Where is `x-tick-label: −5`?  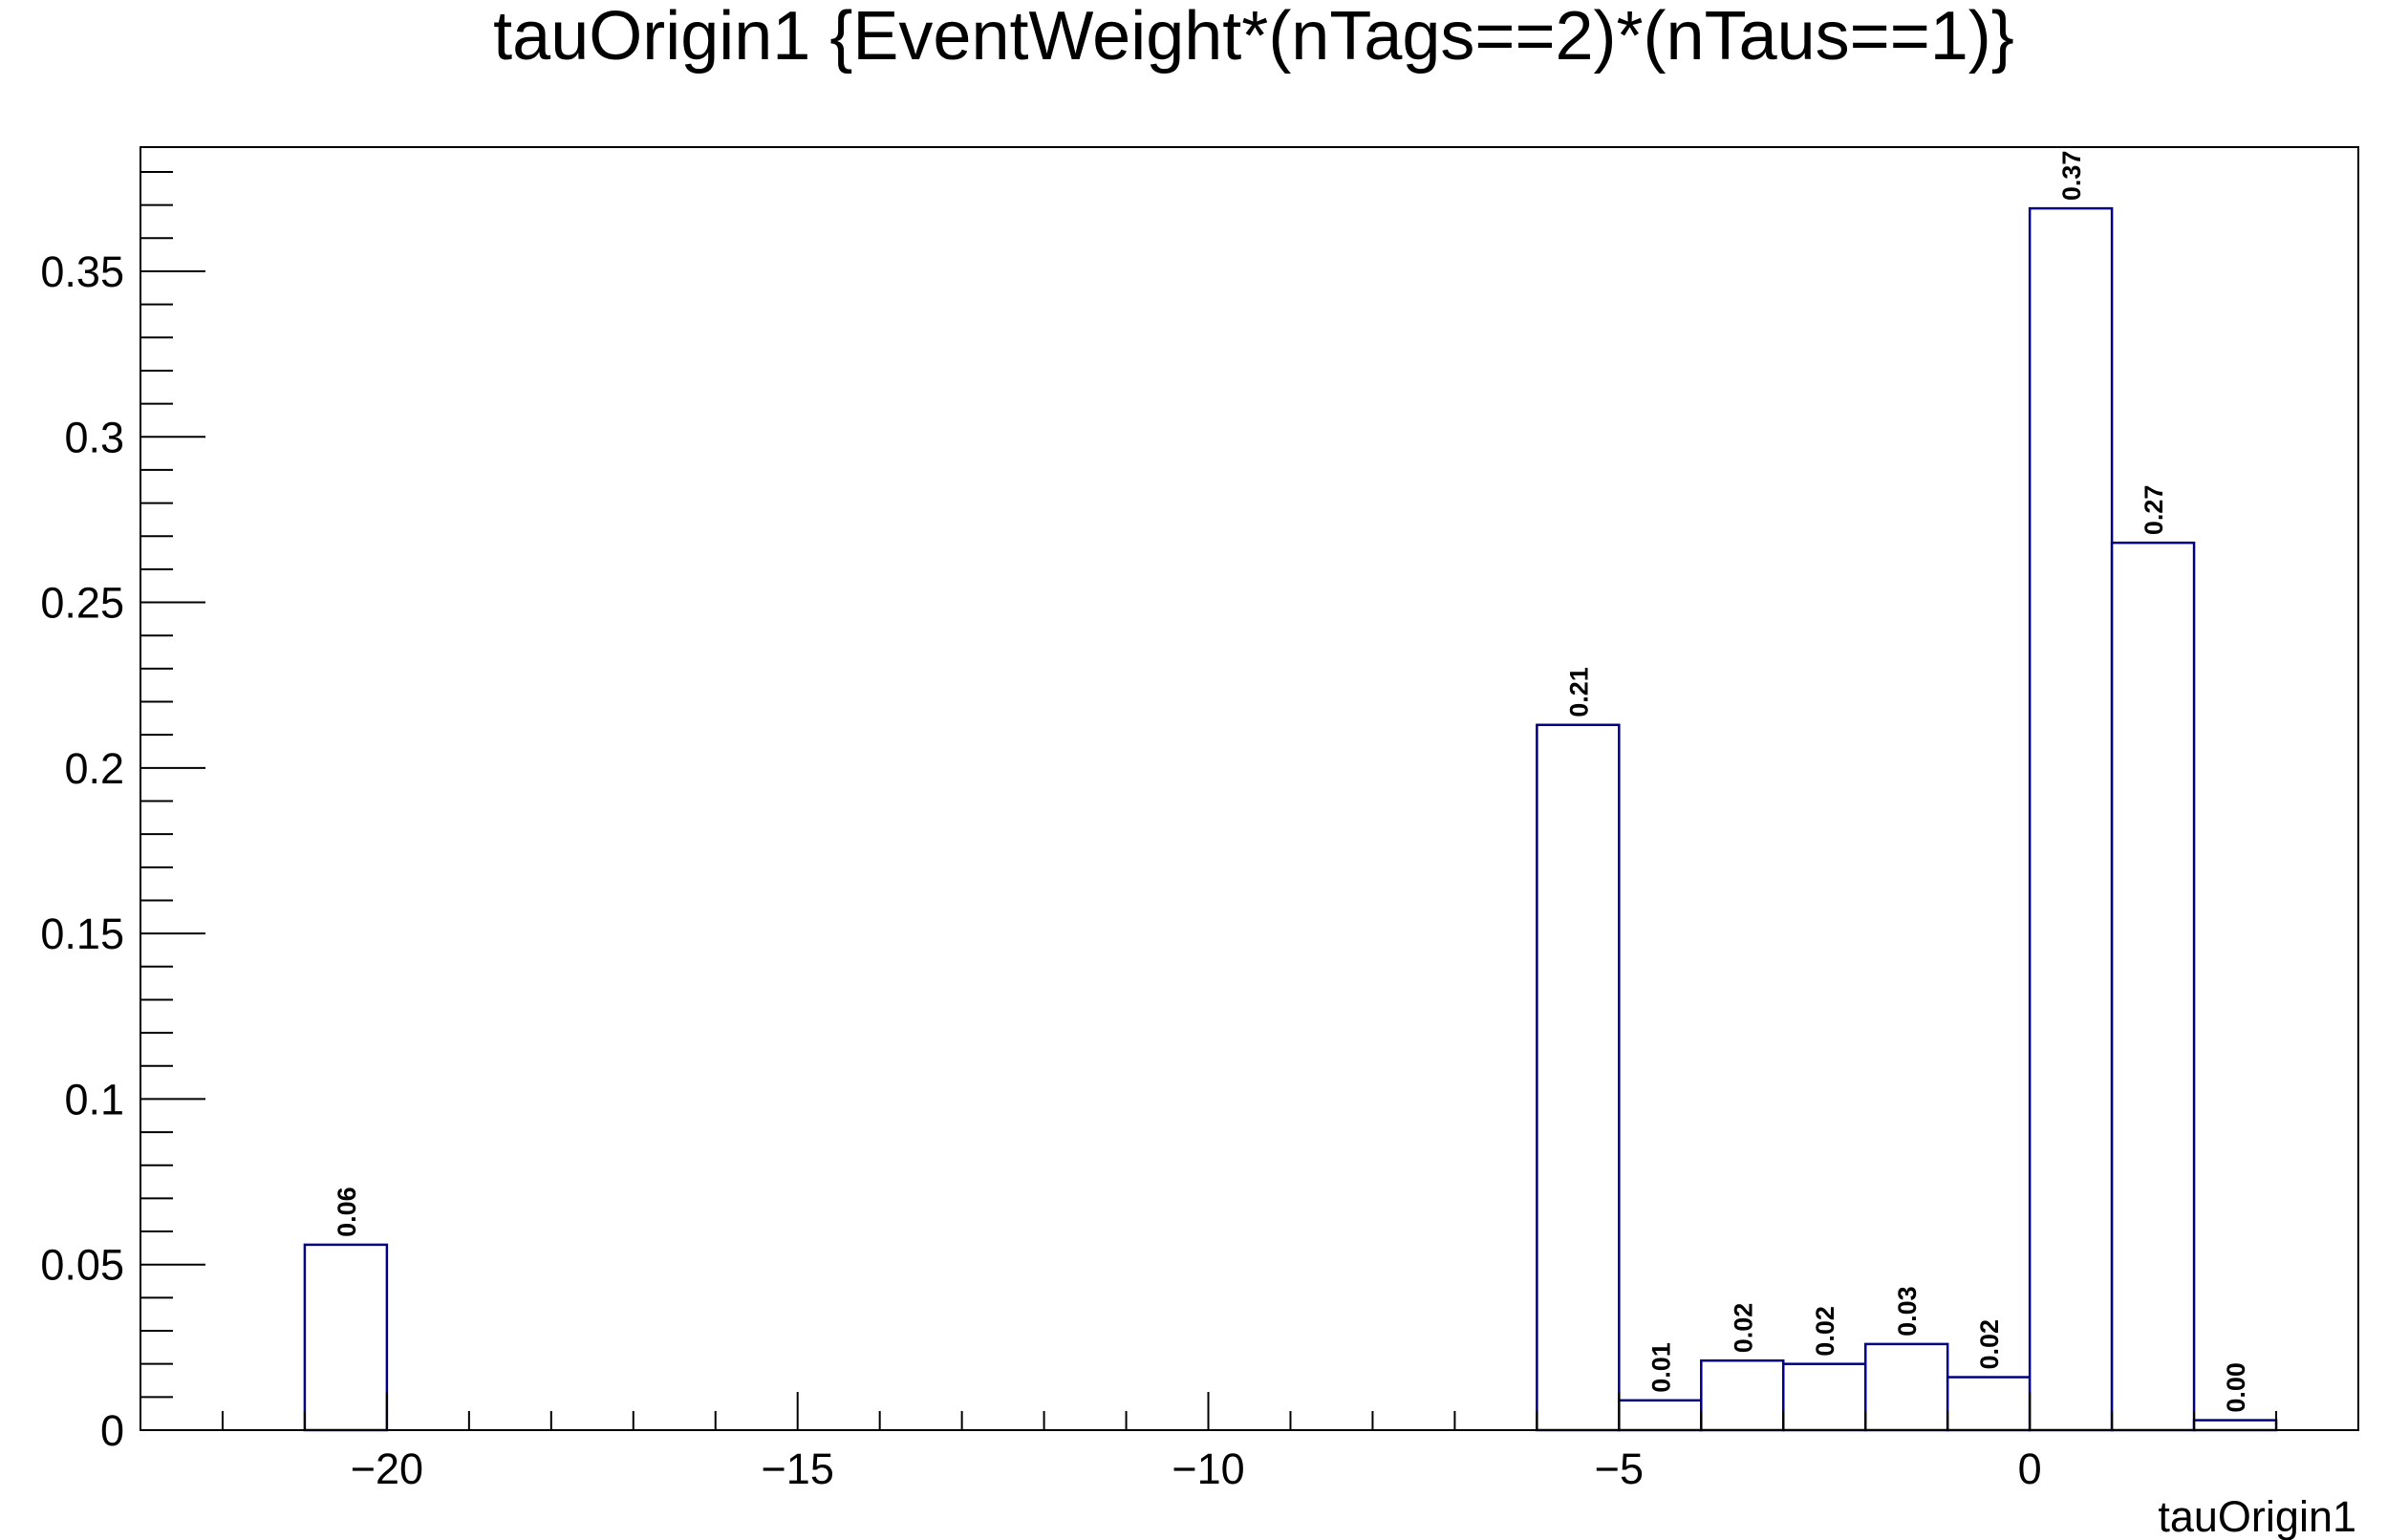
x-tick-label: −5 is located at coordinates (1619, 1468).